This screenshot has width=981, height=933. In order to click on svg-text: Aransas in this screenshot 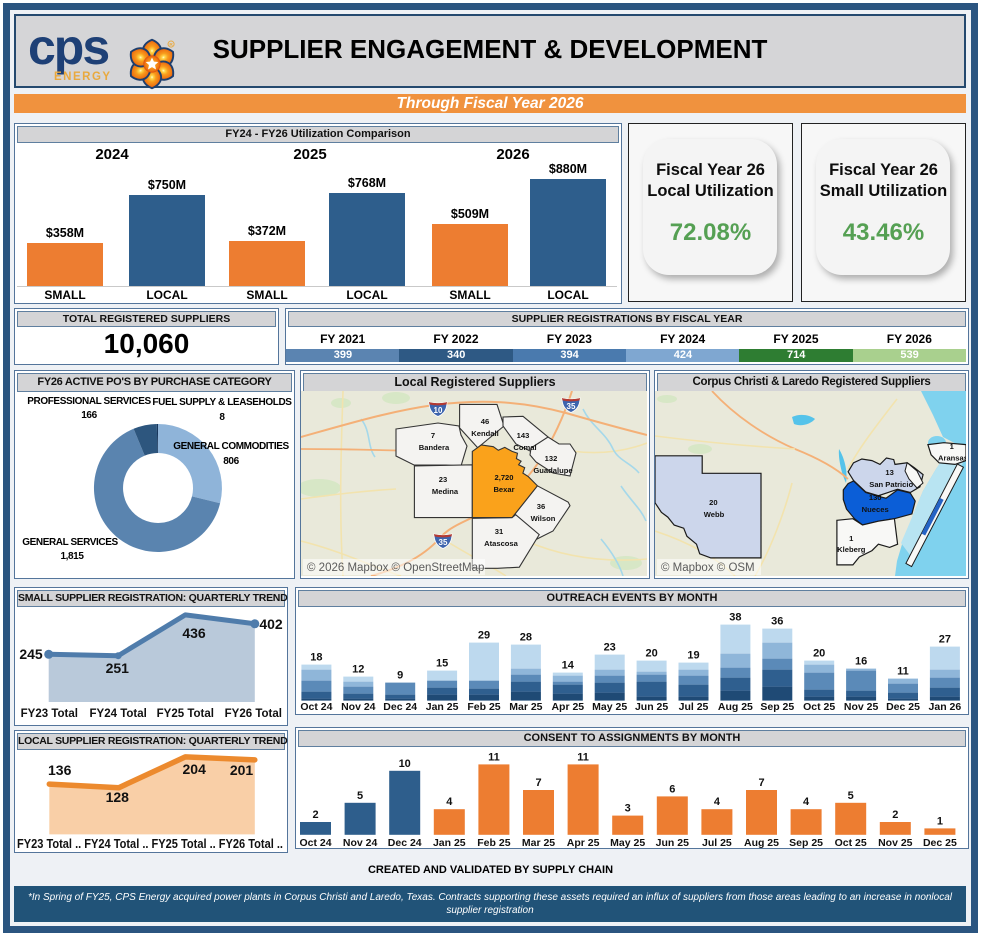, I will do `click(952, 458)`.